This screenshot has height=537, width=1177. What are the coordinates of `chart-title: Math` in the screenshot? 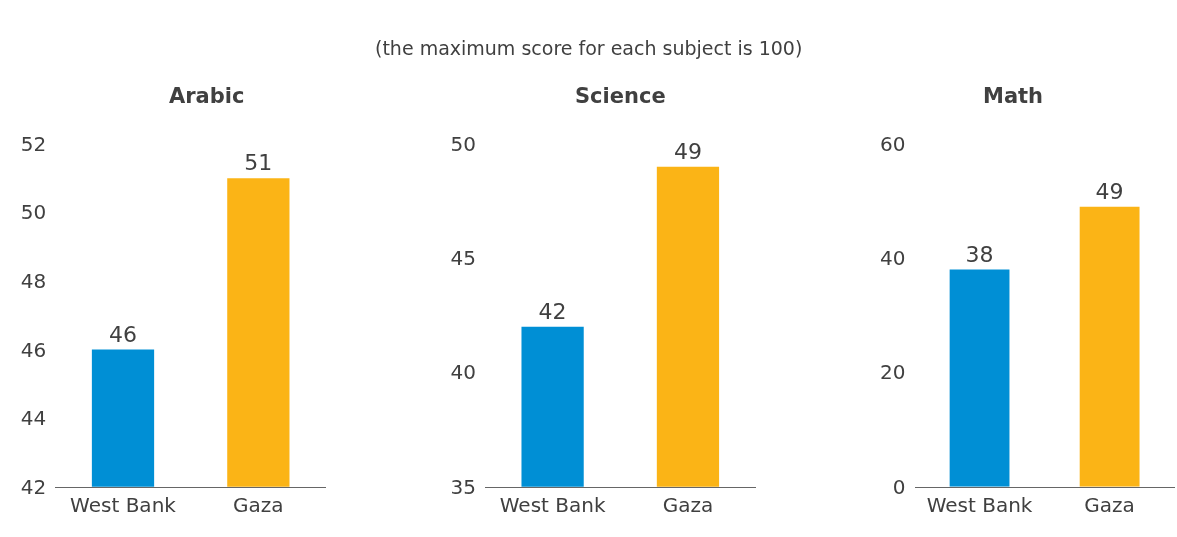 It's located at (1013, 96).